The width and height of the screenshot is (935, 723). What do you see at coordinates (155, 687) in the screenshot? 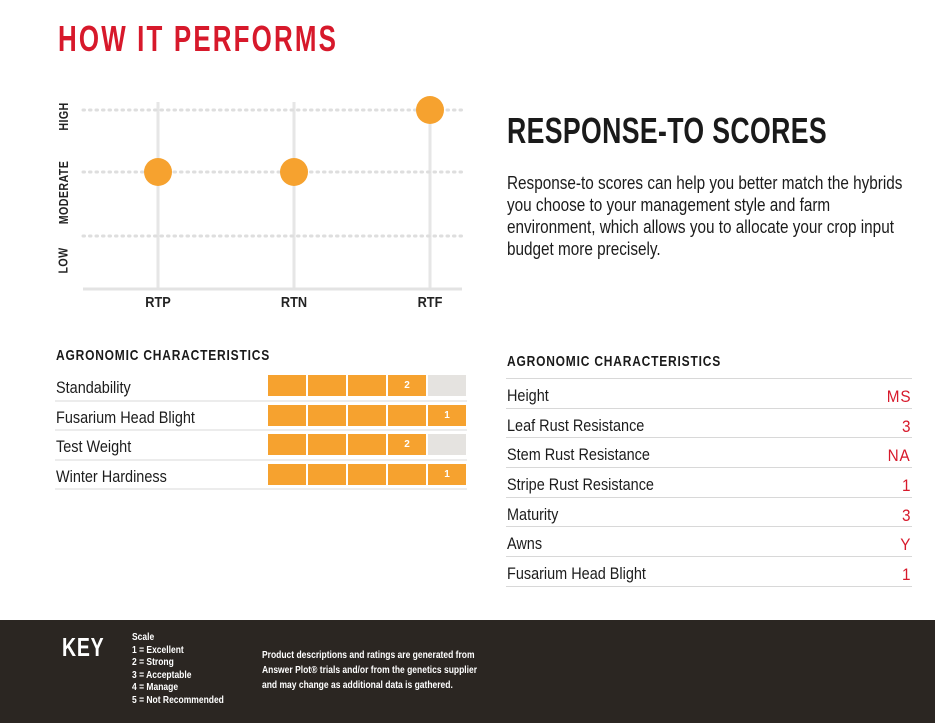
I see `scale-item: 4 = Manage` at bounding box center [155, 687].